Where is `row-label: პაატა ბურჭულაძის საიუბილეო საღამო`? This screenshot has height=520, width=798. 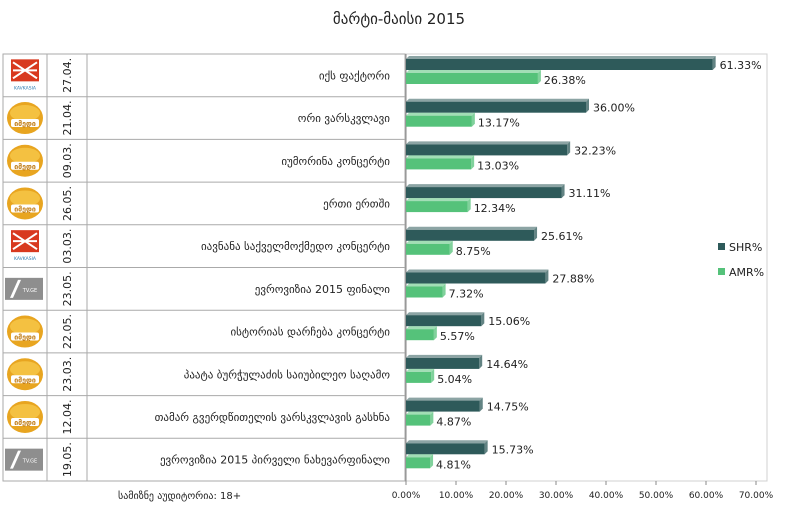 row-label: პაატა ბურჭულაძის საიუბილეო საღამო is located at coordinates (287, 374).